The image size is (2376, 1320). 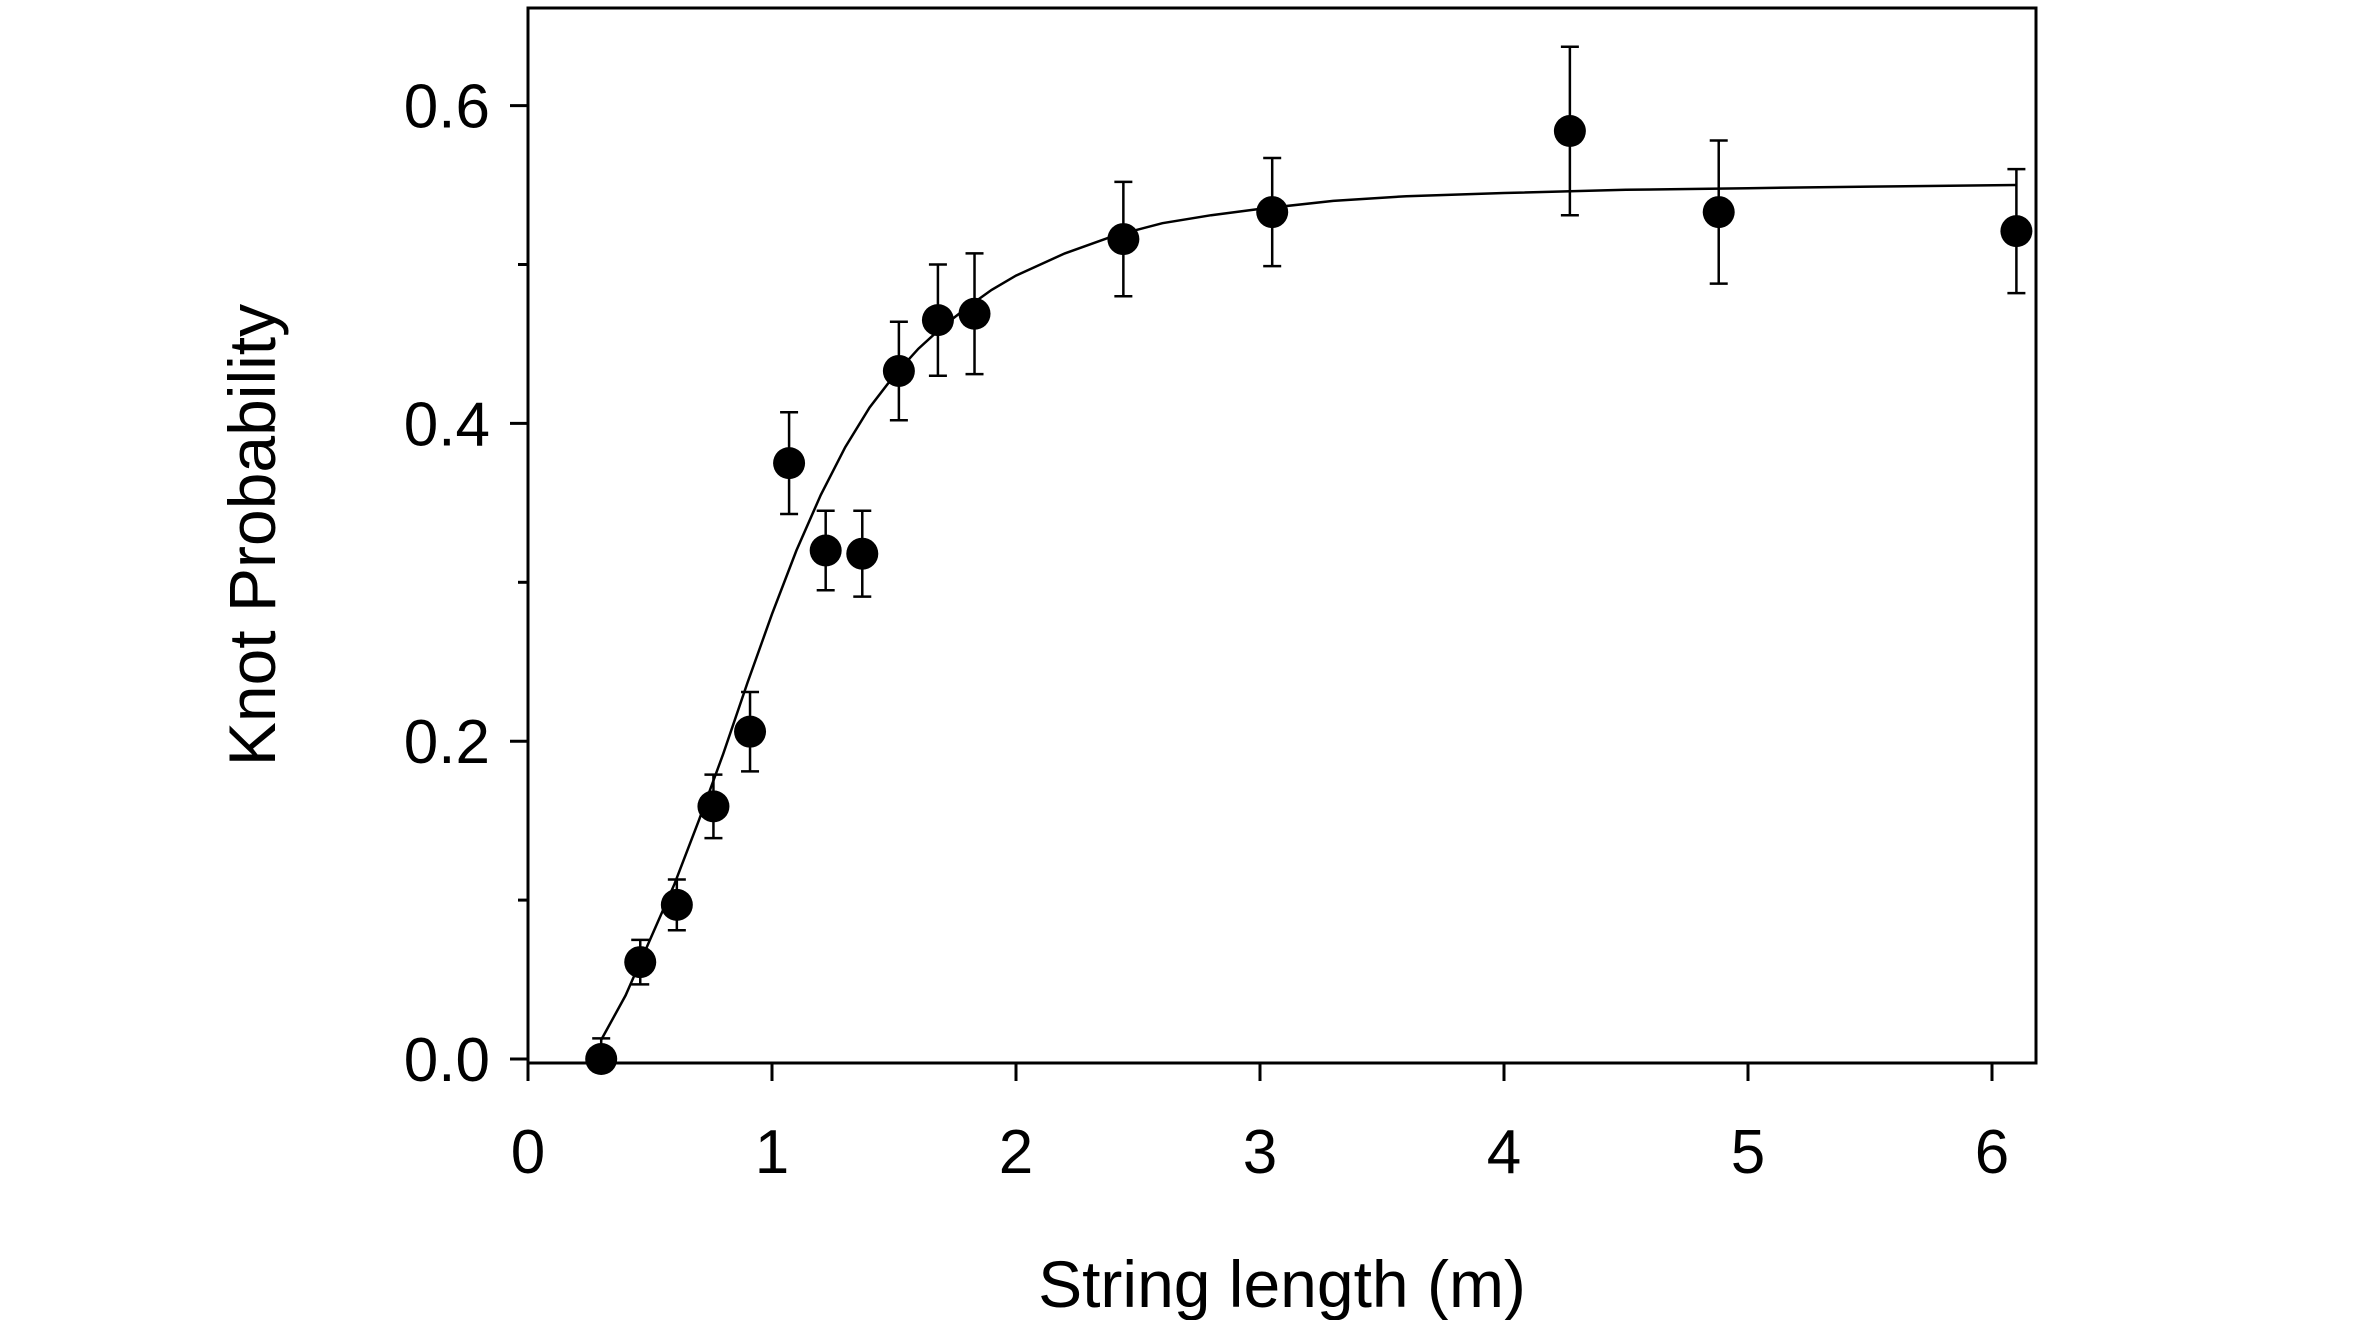 What do you see at coordinates (1748, 1152) in the screenshot?
I see `x-tick-label: 5` at bounding box center [1748, 1152].